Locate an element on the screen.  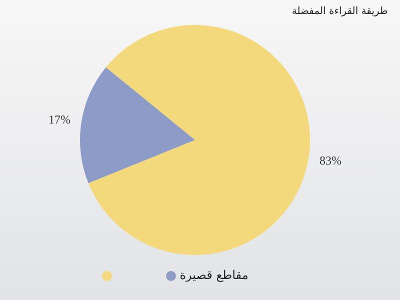
data-label: 83% is located at coordinates (330, 160).